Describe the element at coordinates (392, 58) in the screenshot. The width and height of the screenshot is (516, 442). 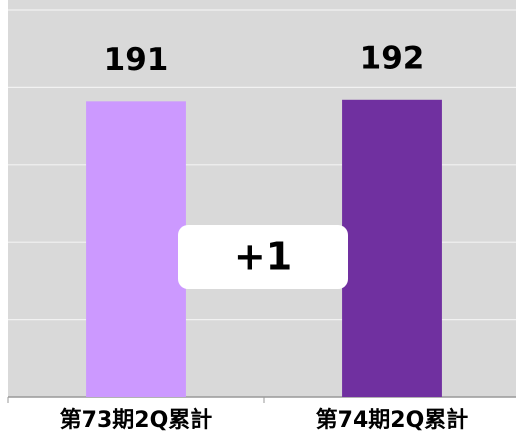
I see `value-label: 192` at that location.